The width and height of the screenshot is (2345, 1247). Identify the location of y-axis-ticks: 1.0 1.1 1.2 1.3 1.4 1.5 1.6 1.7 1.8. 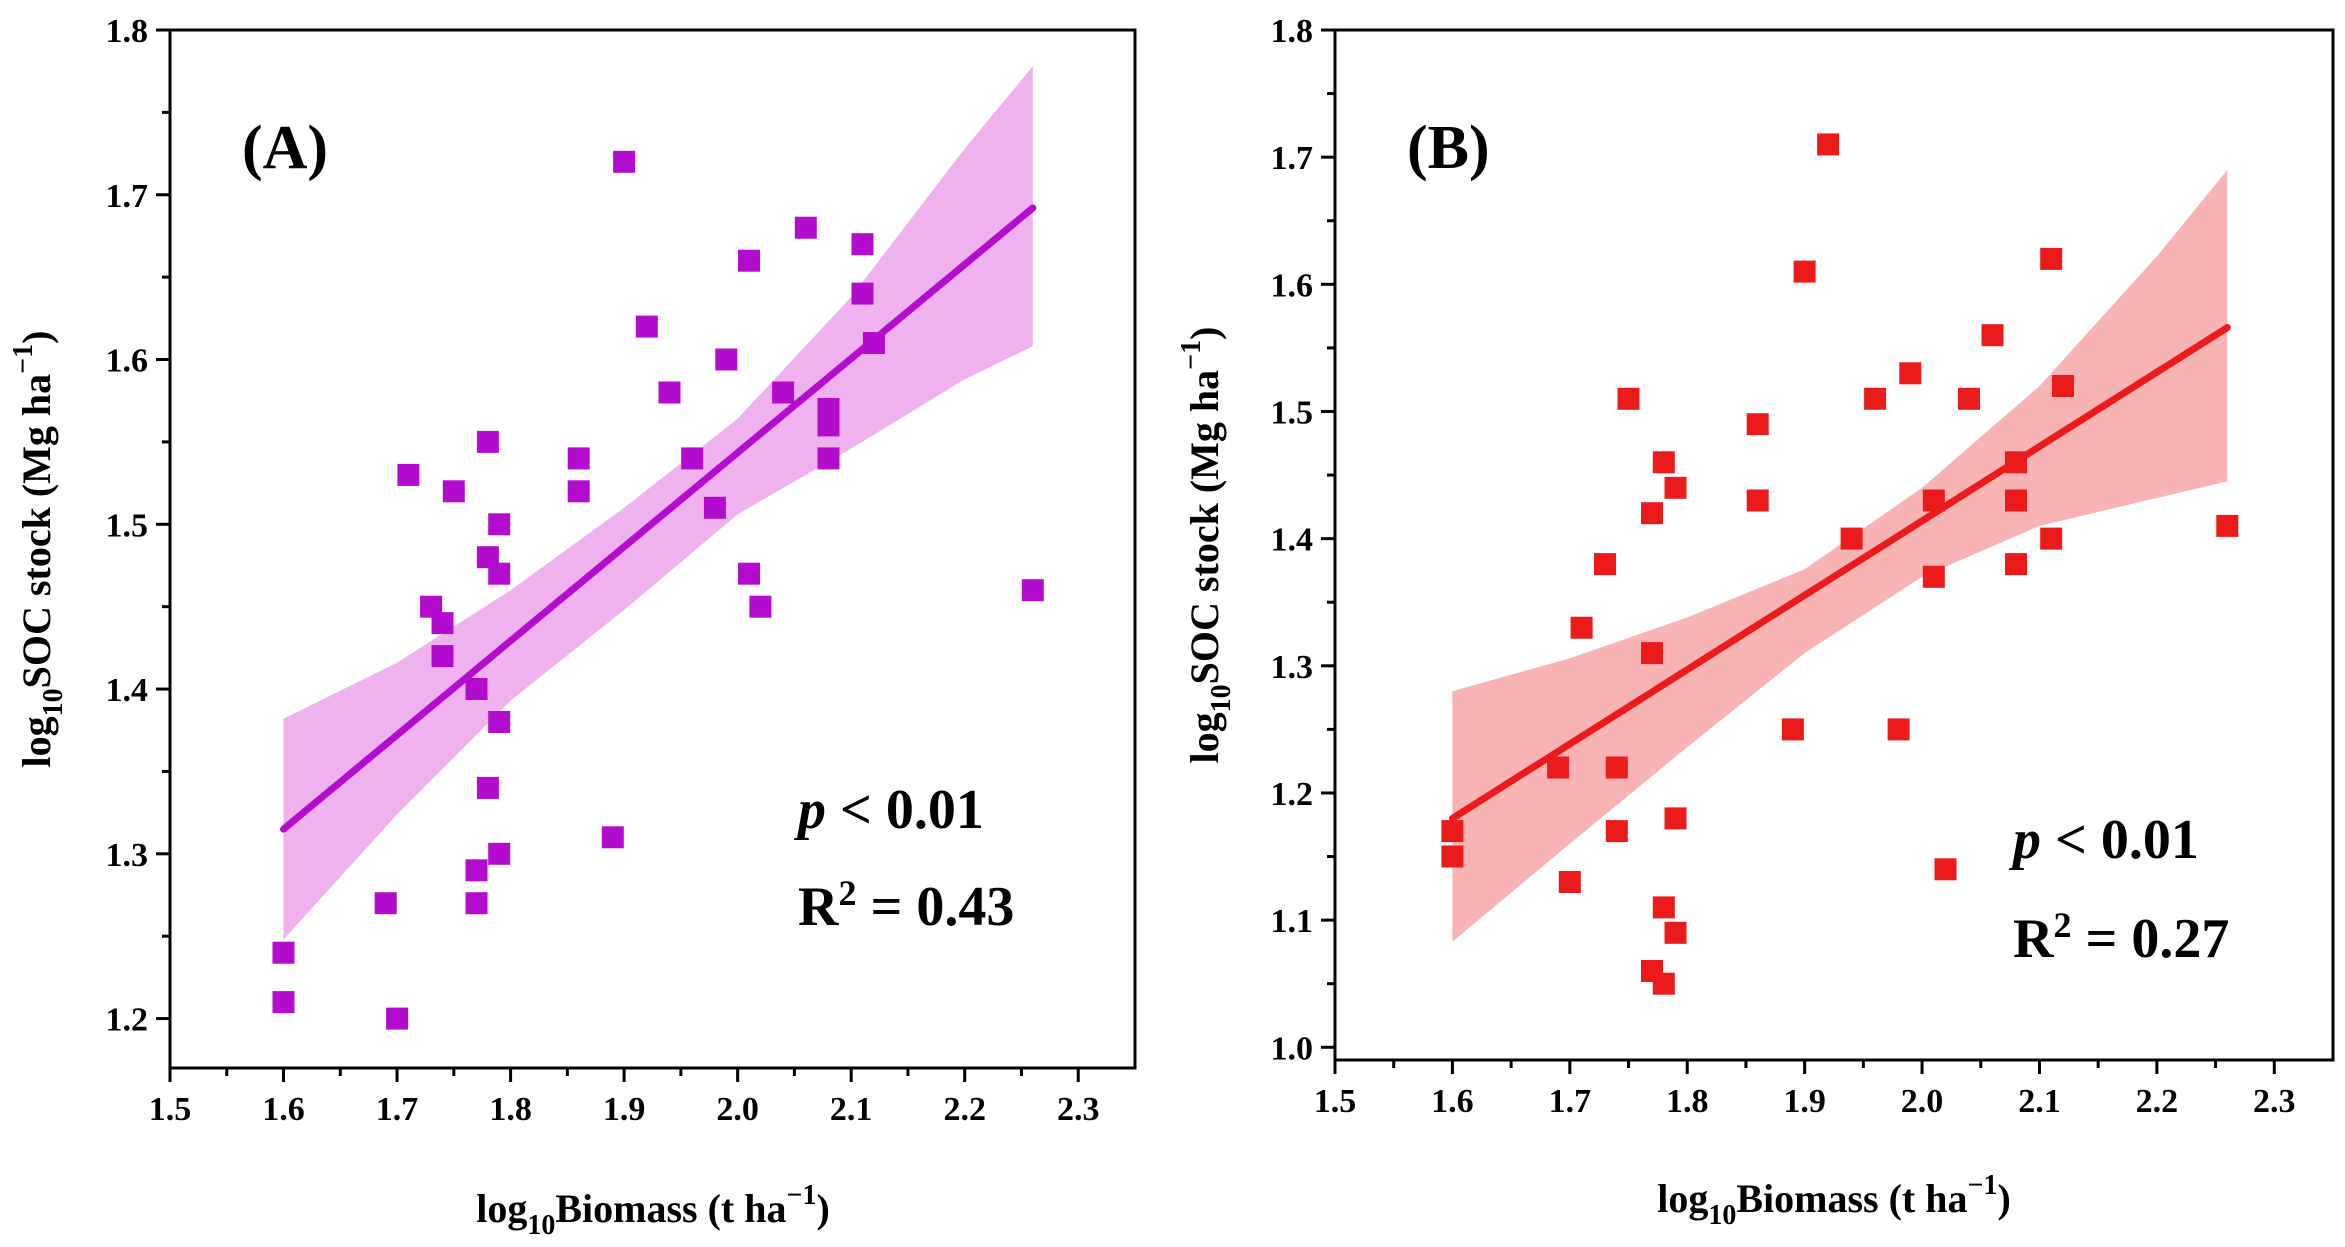
(1303, 540).